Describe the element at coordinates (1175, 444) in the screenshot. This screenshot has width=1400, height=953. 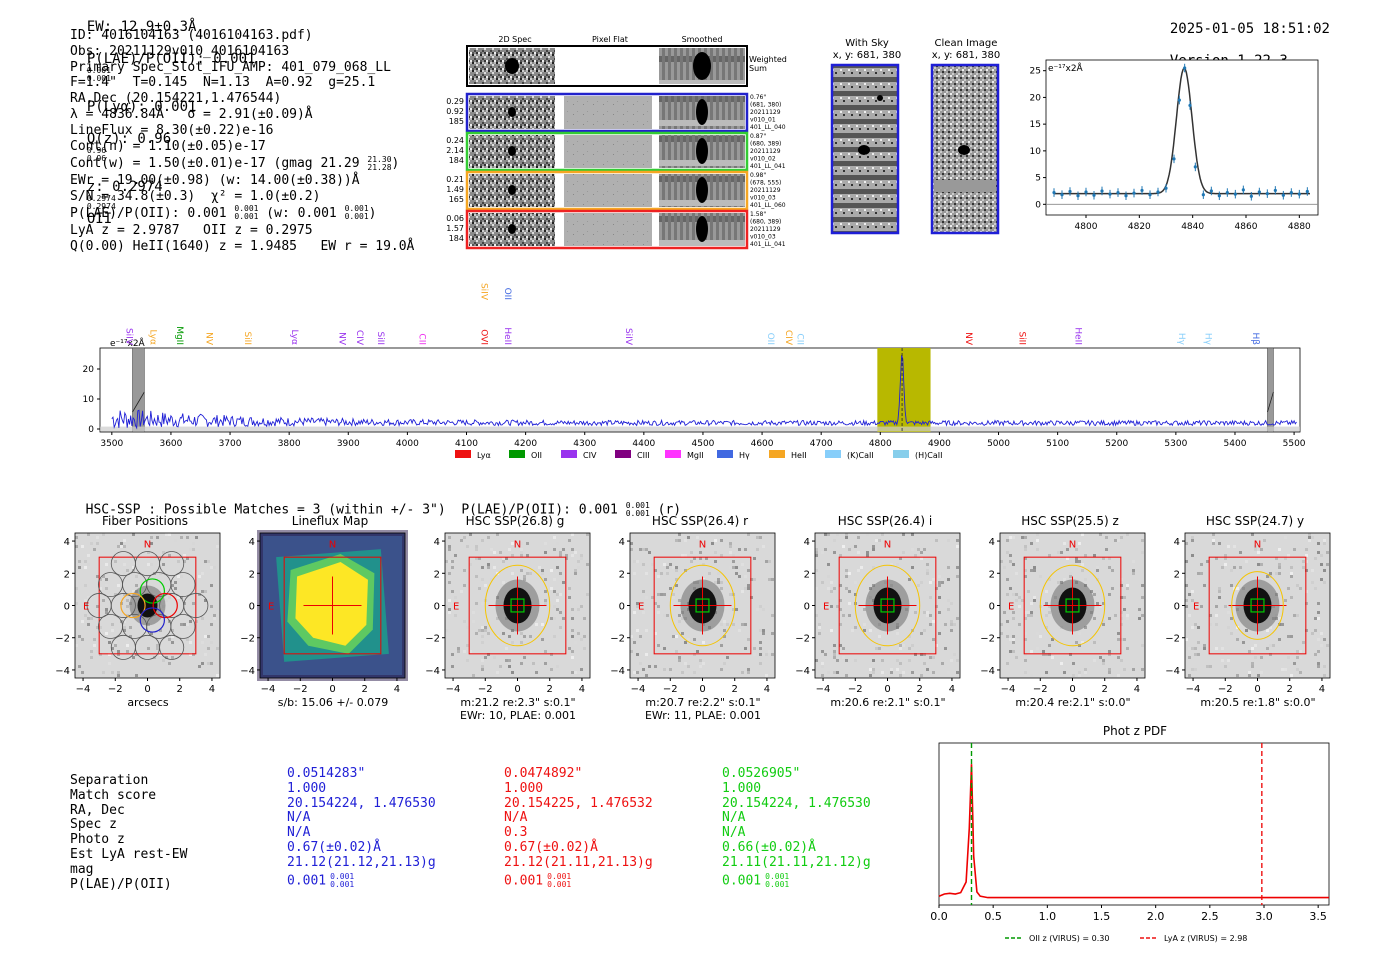
I see `x-tick-label: 5300` at that location.